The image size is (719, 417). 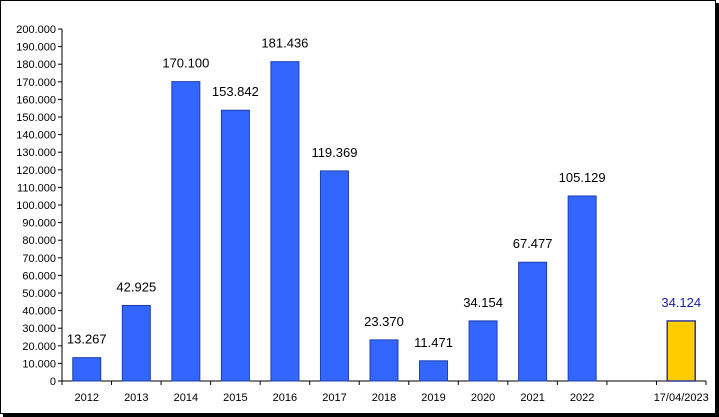 I want to click on data-label: 119.369, so click(x=334, y=152).